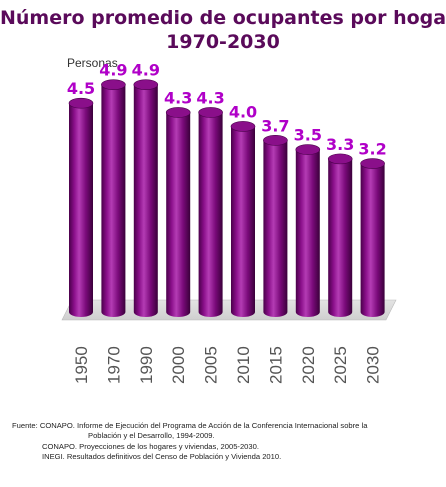 Image resolution: width=446 pixels, height=487 pixels. I want to click on data-label-1950: 4.5, so click(81, 88).